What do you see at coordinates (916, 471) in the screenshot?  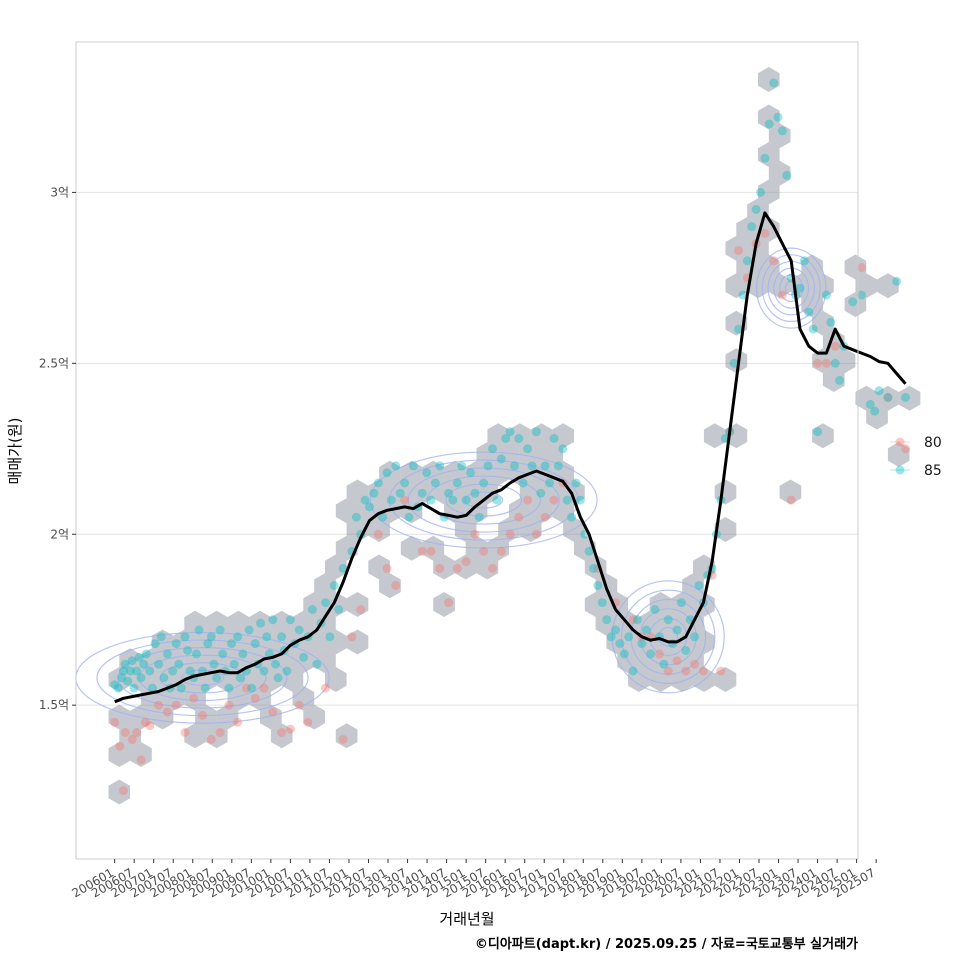 I see `legend-item-85: 85` at bounding box center [916, 471].